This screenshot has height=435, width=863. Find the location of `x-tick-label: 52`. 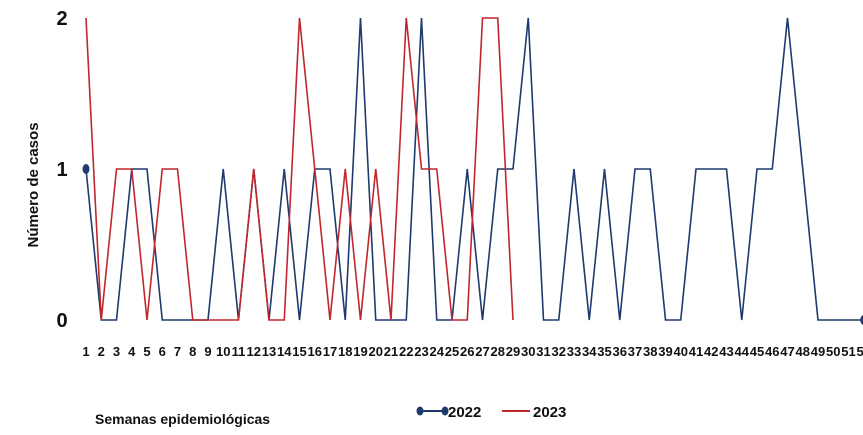

x-tick-label: 52 is located at coordinates (860, 351).